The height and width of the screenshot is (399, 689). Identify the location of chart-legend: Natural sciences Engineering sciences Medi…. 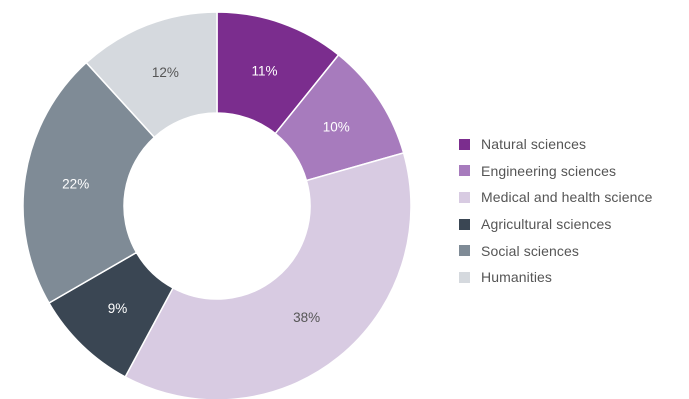
(555, 211).